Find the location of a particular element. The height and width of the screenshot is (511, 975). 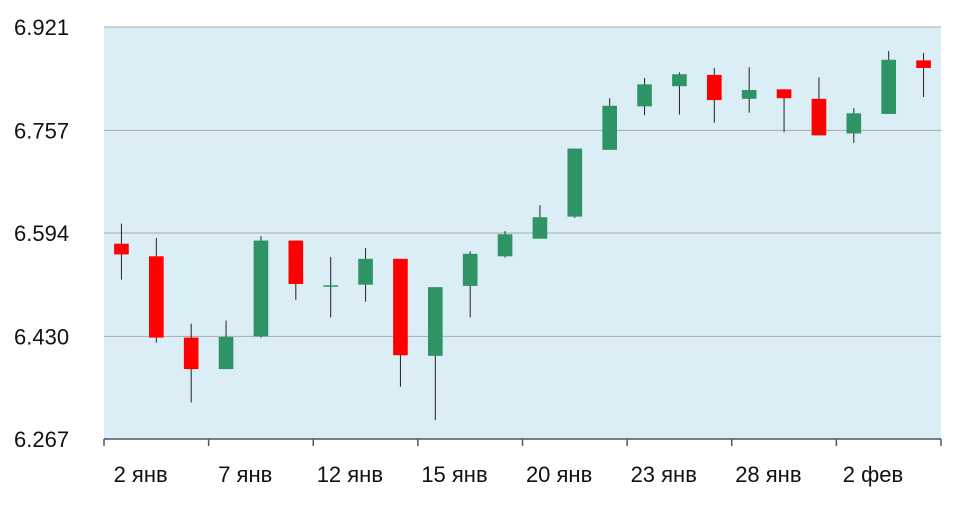

x-tick-label: 2 янв is located at coordinates (141, 474).